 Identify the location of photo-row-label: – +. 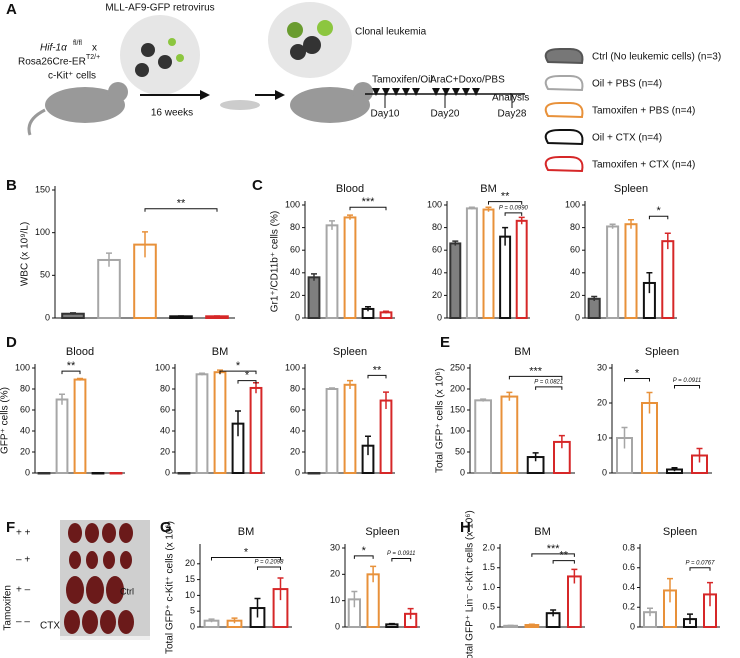
(23, 560).